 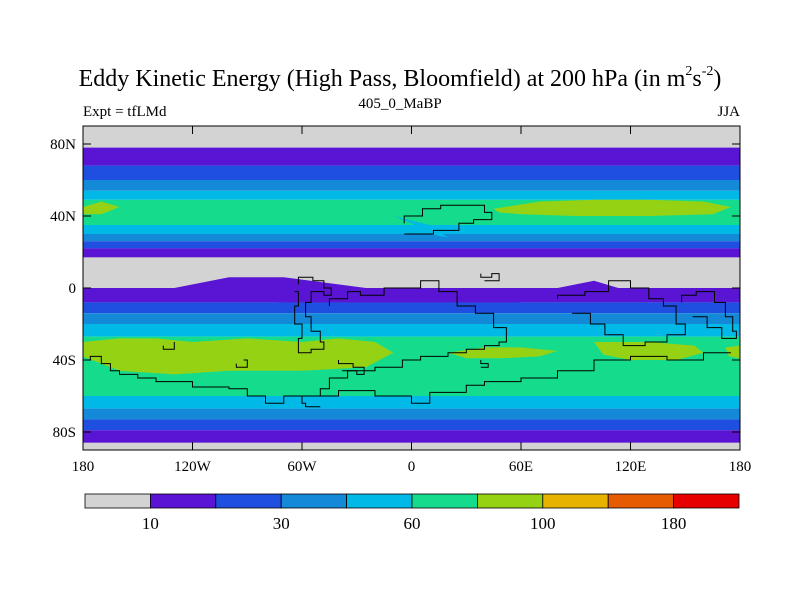 What do you see at coordinates (689, 71) in the screenshot?
I see `title-sup-1: 2` at bounding box center [689, 71].